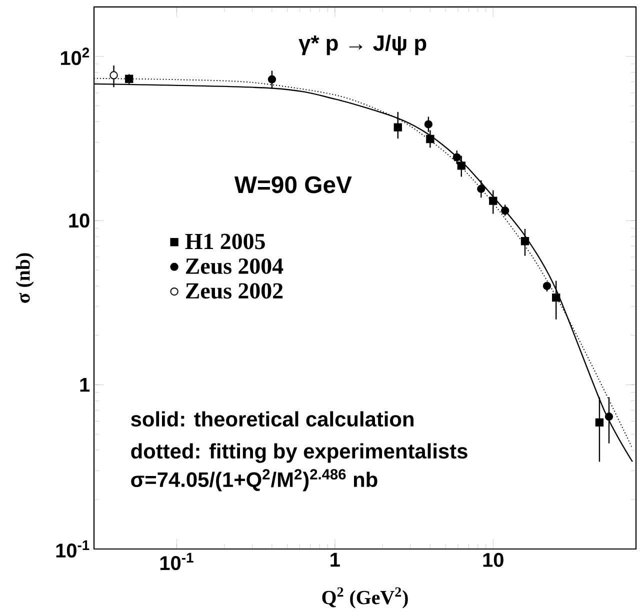 This screenshot has height=615, width=640. I want to click on y-tick-label: 1, so click(85, 385).